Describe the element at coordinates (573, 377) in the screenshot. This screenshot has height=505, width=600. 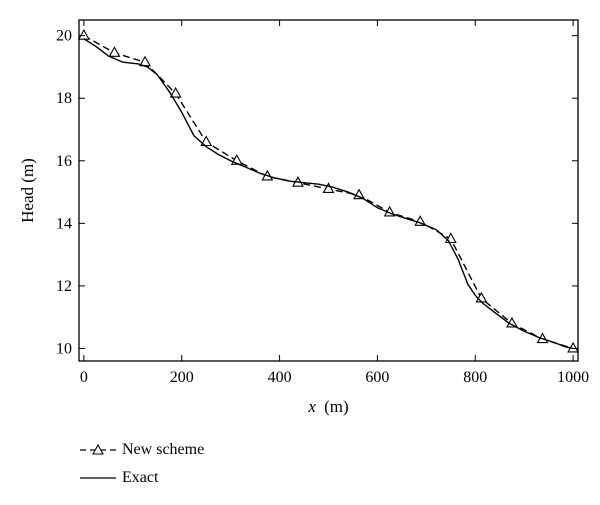
I see `x-tick-label: 1000` at that location.